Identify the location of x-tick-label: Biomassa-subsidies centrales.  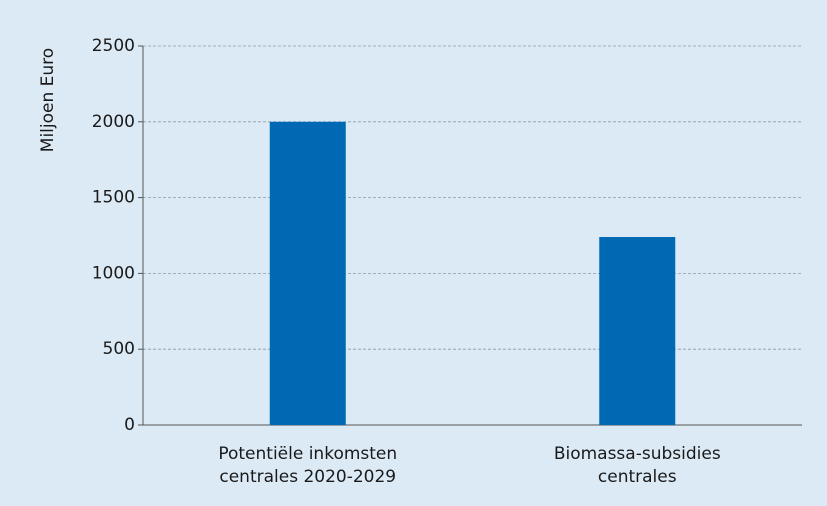
(637, 465).